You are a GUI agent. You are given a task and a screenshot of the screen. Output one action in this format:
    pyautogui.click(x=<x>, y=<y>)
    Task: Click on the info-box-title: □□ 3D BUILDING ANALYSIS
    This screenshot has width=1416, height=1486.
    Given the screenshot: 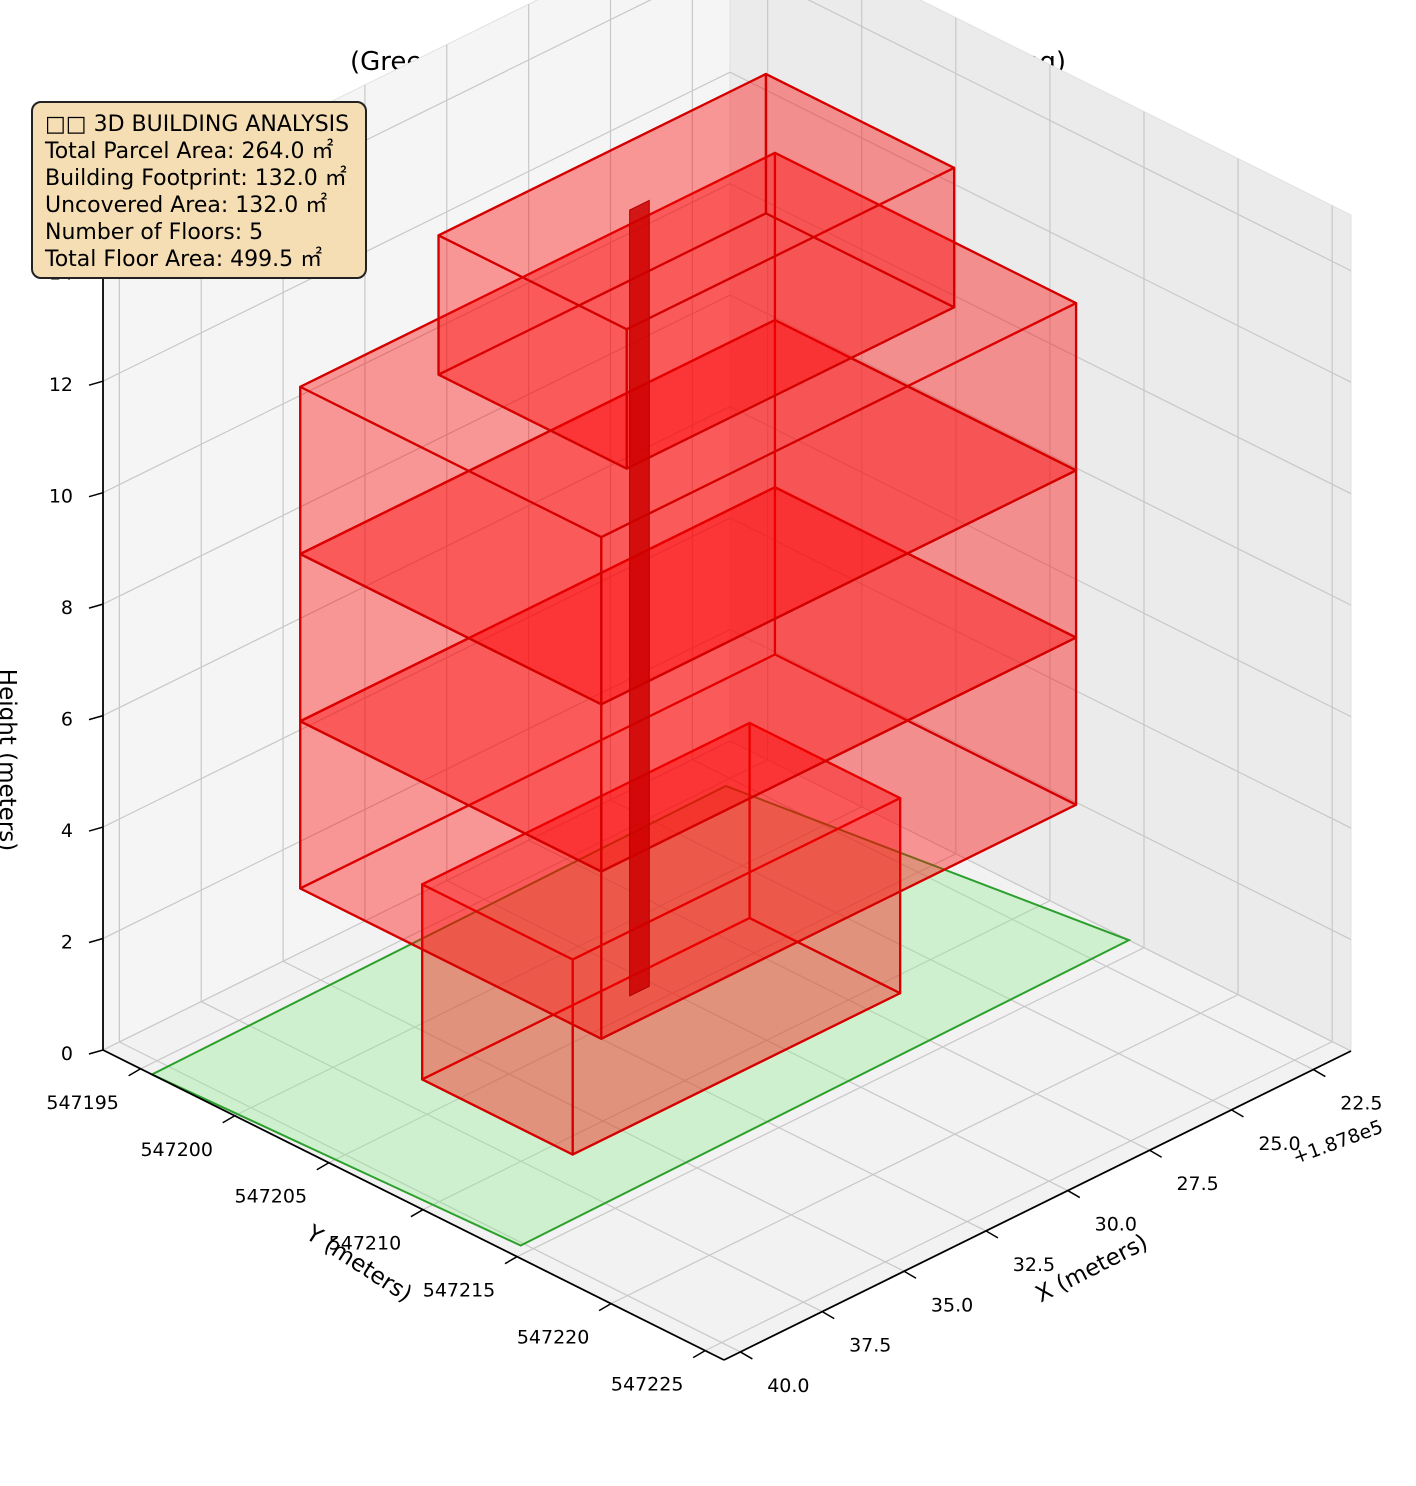 What is the action you would take?
    pyautogui.click(x=197, y=124)
    